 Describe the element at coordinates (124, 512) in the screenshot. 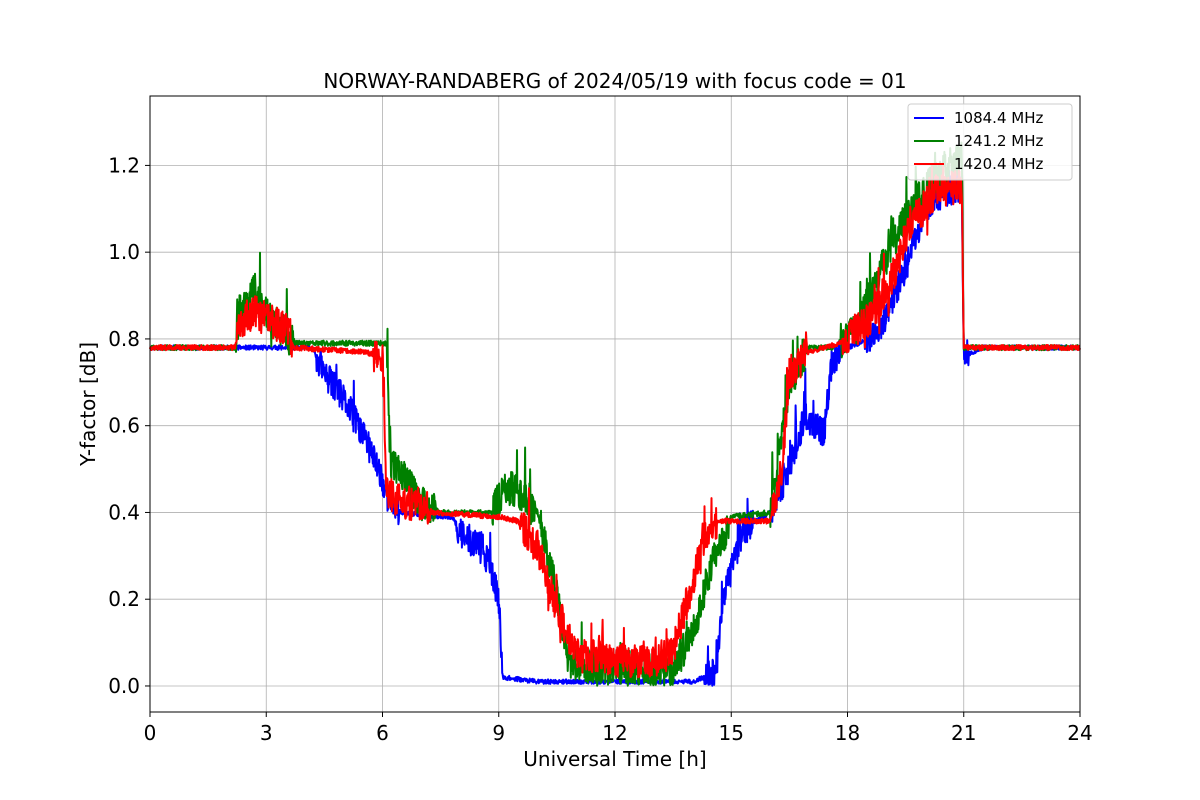

I see `y-tick-label: 0.4` at that location.